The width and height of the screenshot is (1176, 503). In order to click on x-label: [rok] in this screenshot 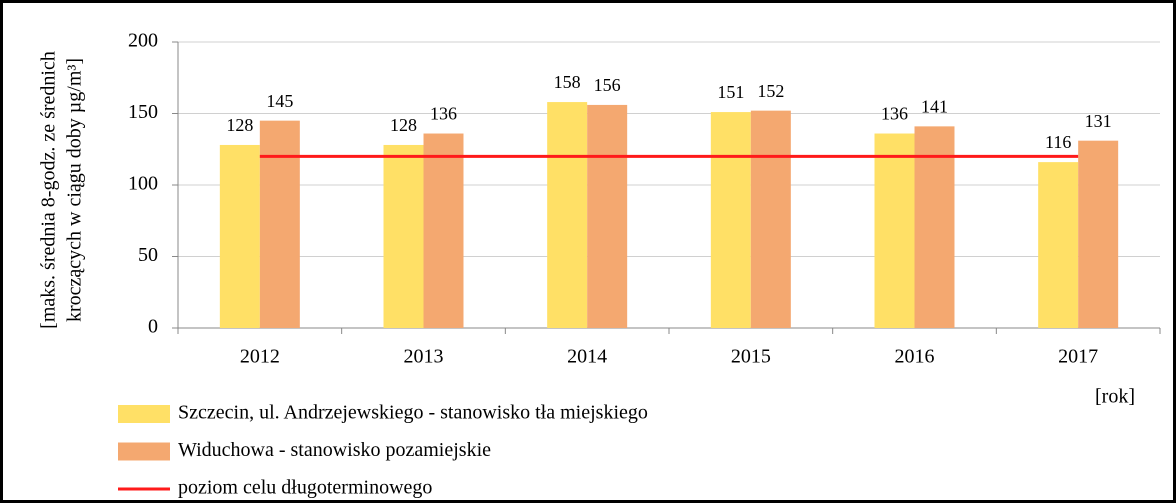, I will do `click(1115, 397)`.